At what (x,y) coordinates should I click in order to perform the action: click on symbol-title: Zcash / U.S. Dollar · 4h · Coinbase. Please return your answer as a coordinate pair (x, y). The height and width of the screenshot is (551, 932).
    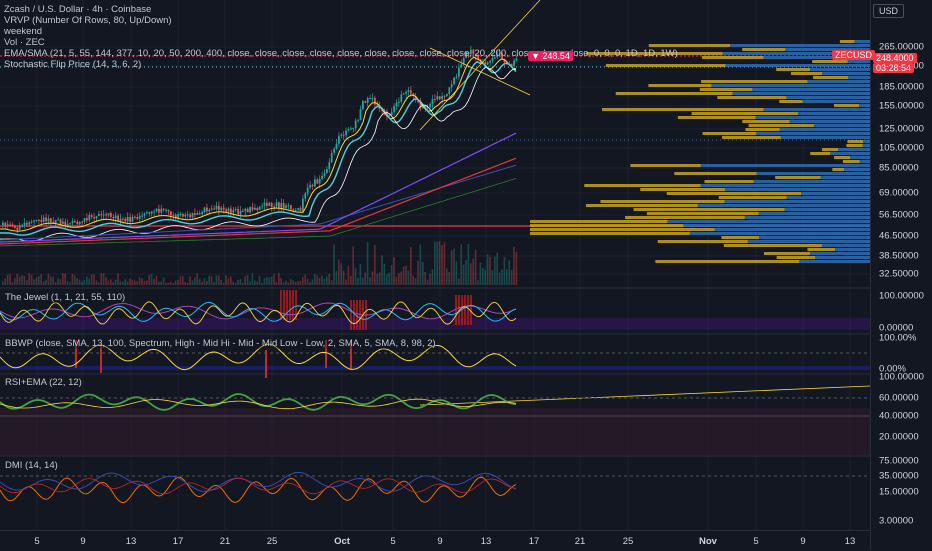
    Looking at the image, I should click on (78, 9).